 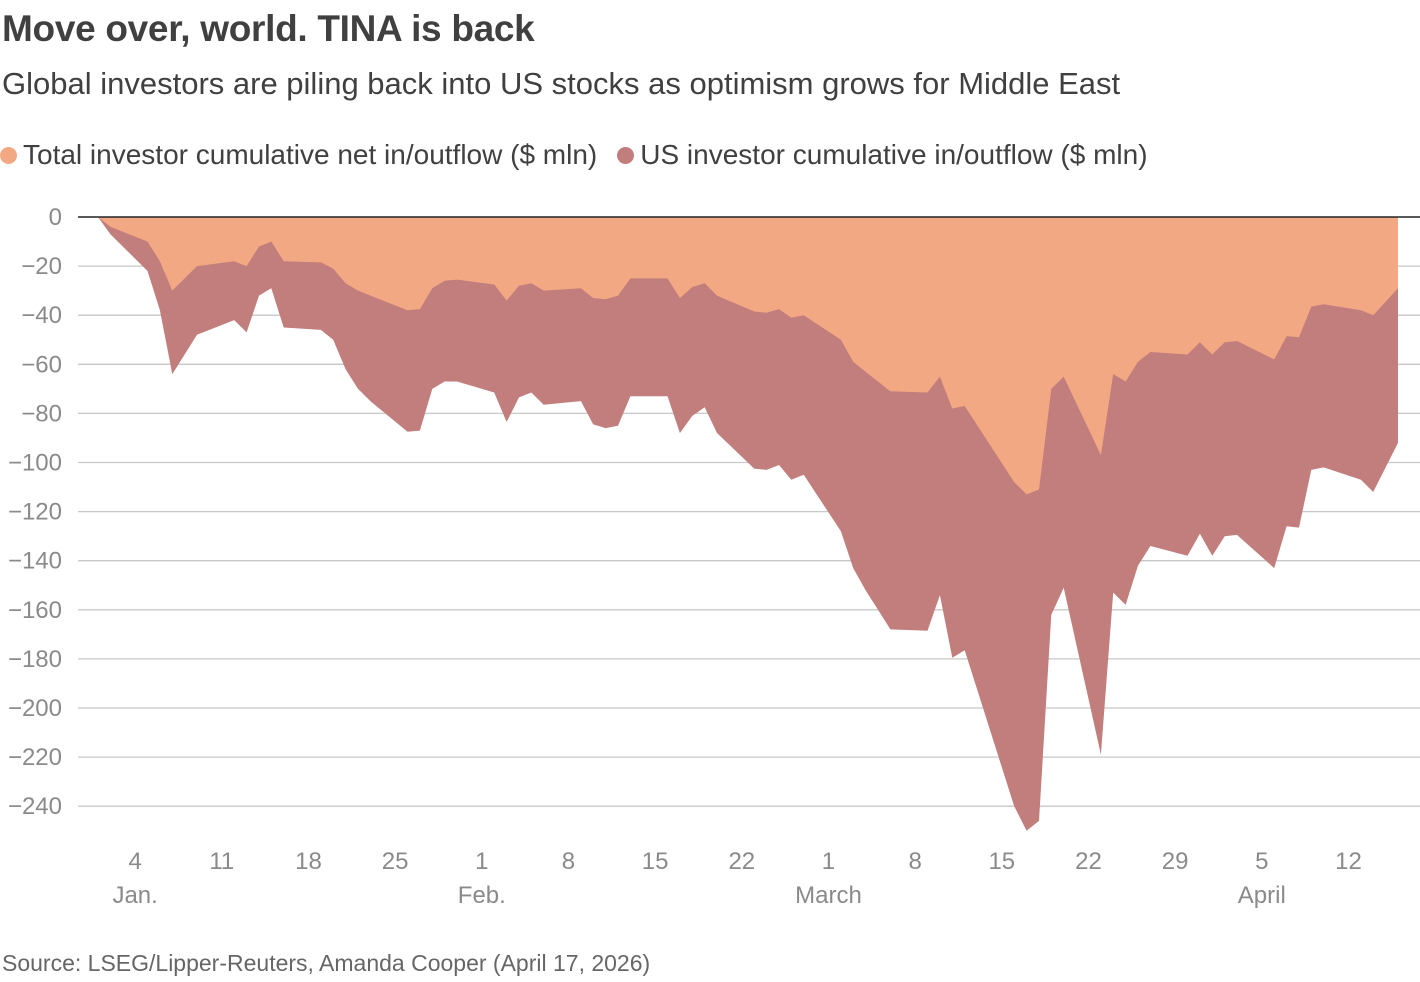 I want to click on y-tick-label: −140, so click(x=35, y=561).